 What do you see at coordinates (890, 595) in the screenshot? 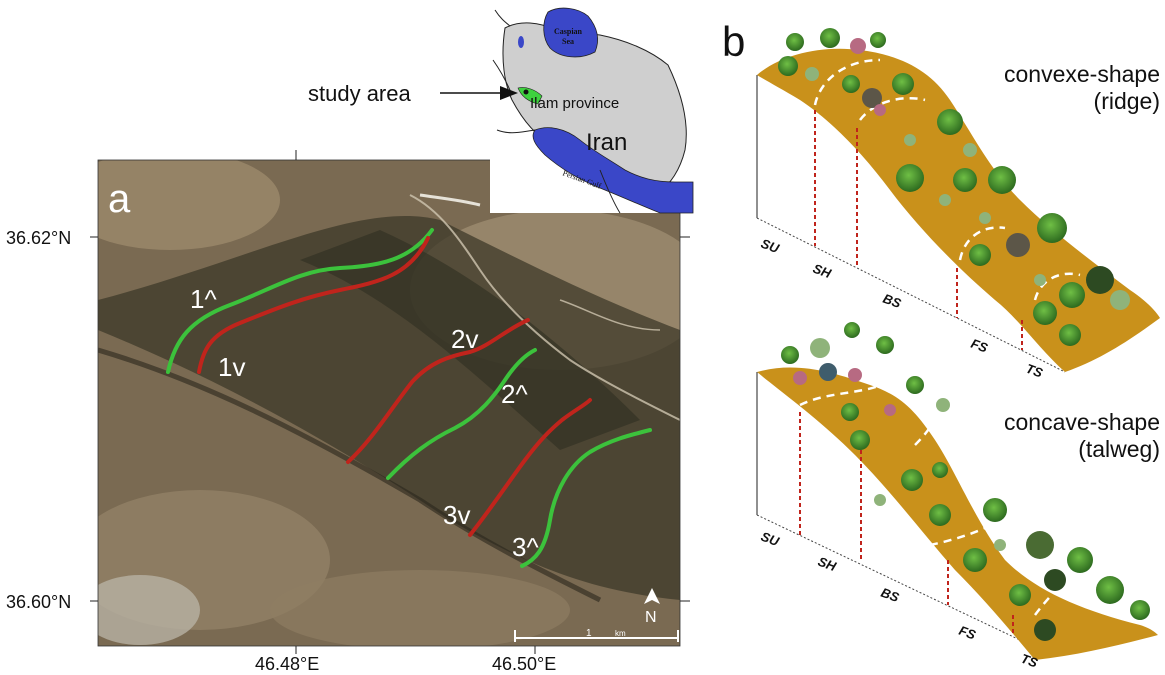
I see `pos-BS-bottom: BS` at bounding box center [890, 595].